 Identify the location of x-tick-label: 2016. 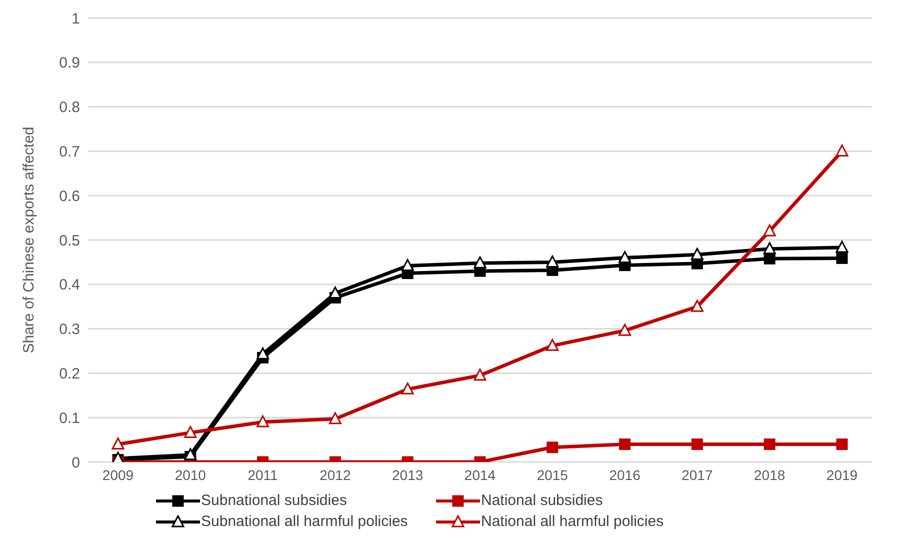
(625, 474).